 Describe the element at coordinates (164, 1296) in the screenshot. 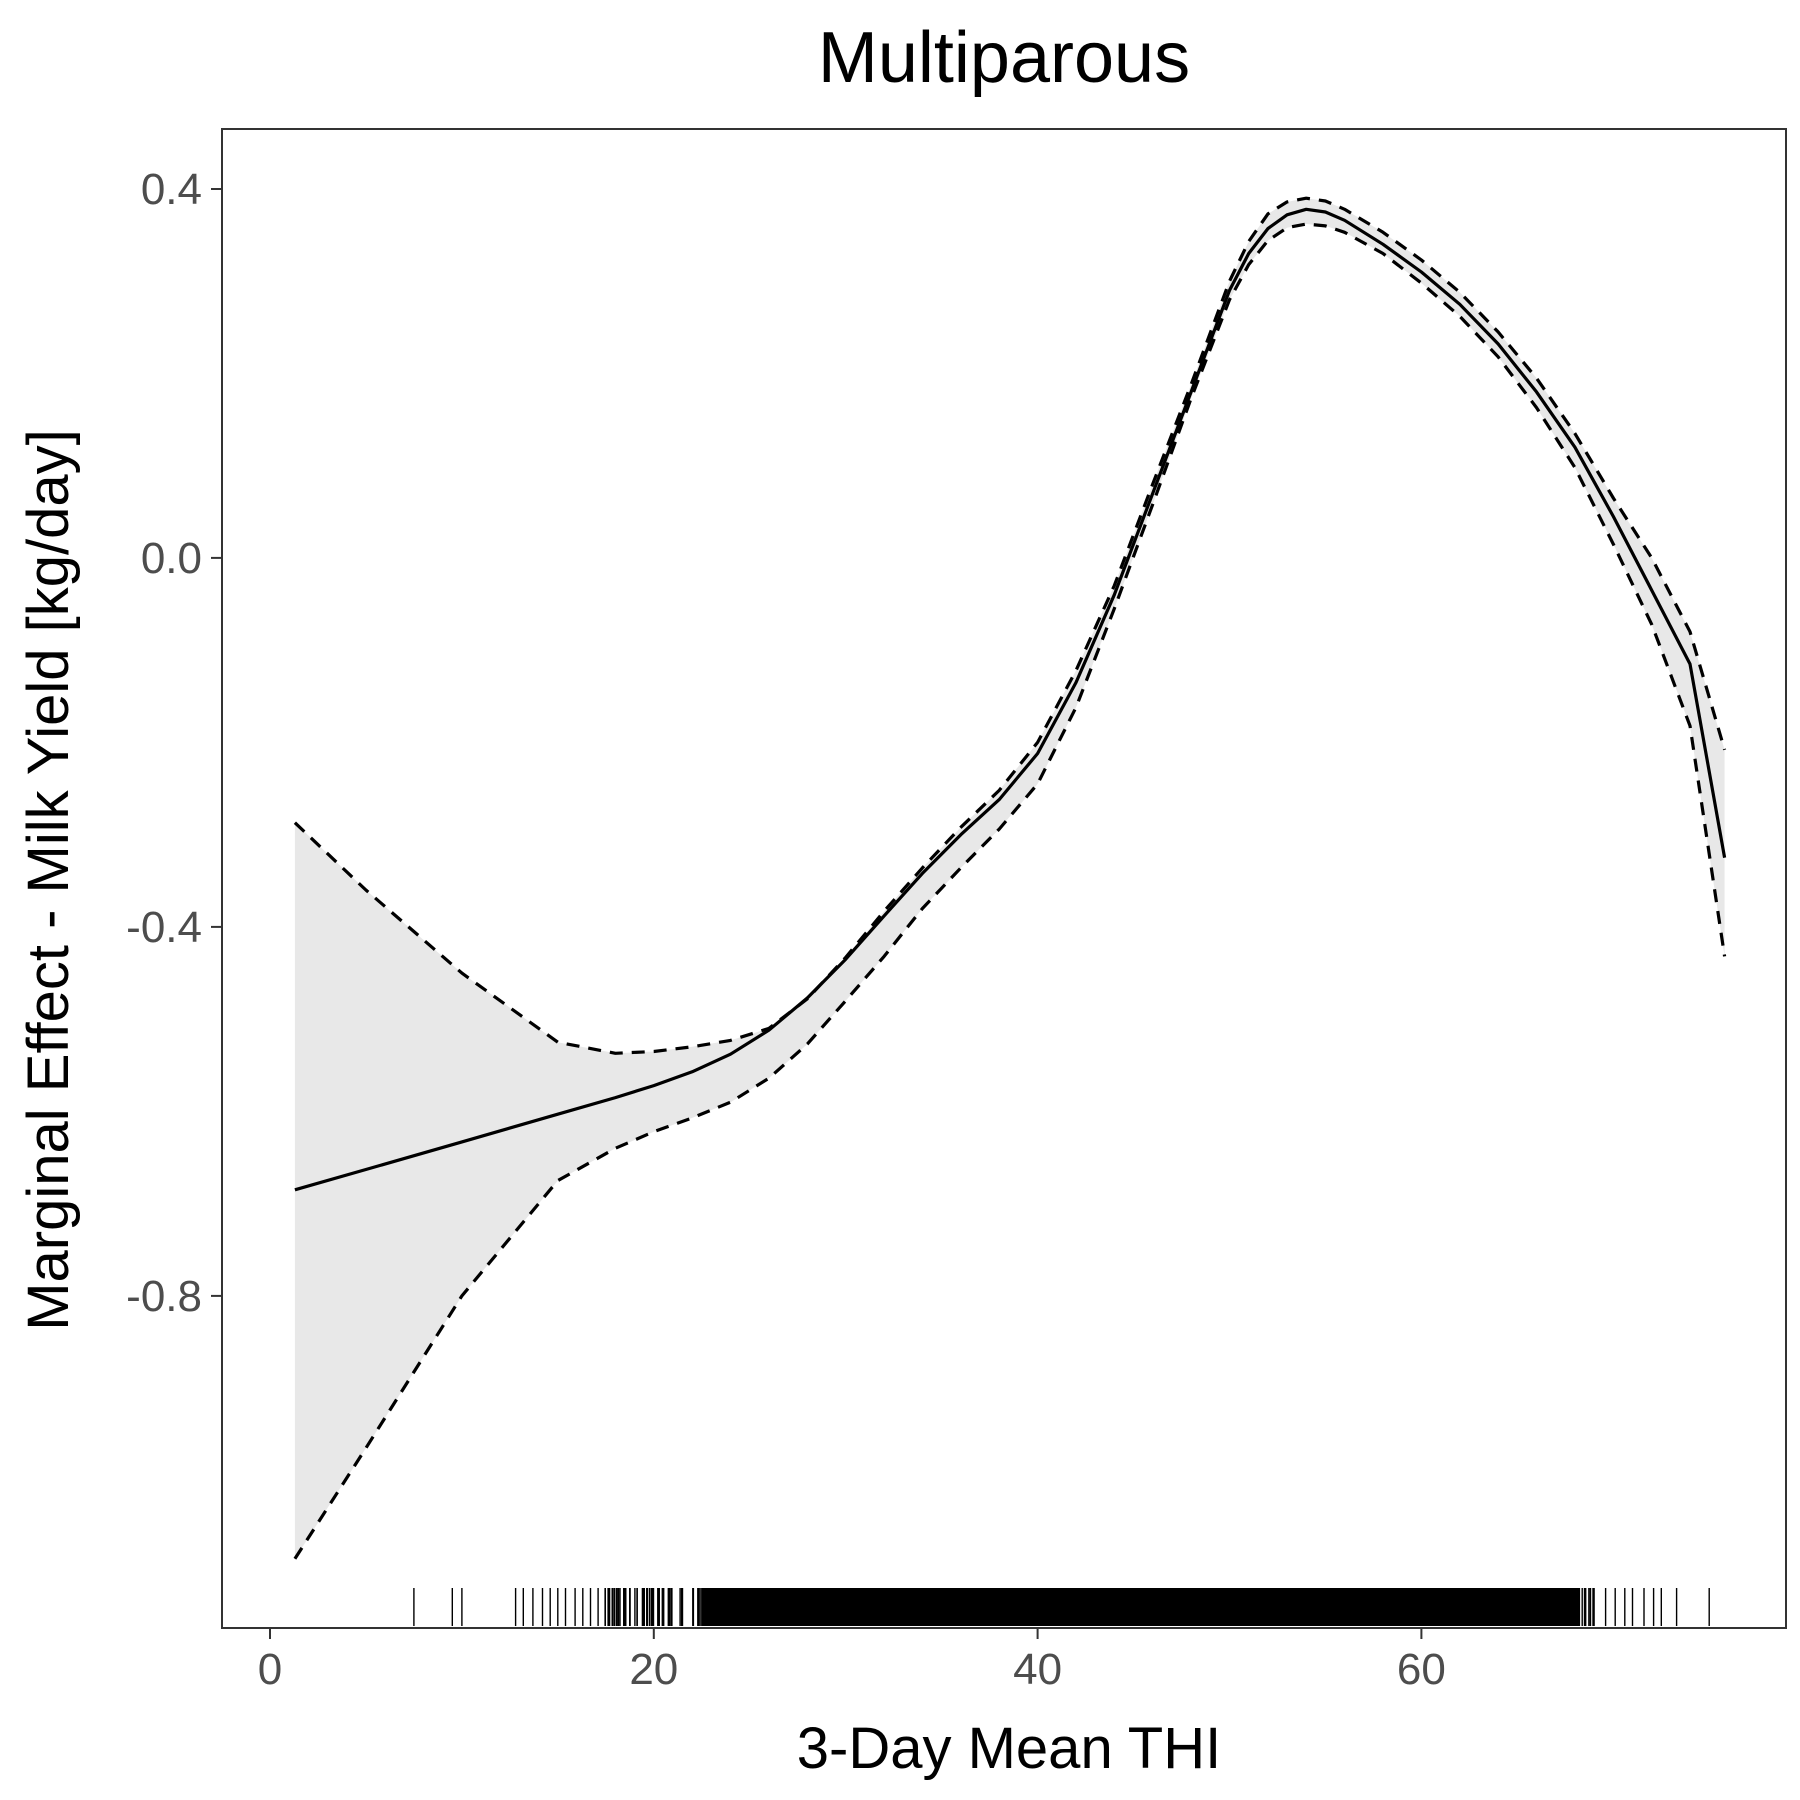

I see `y-tick-label: -0.8` at that location.